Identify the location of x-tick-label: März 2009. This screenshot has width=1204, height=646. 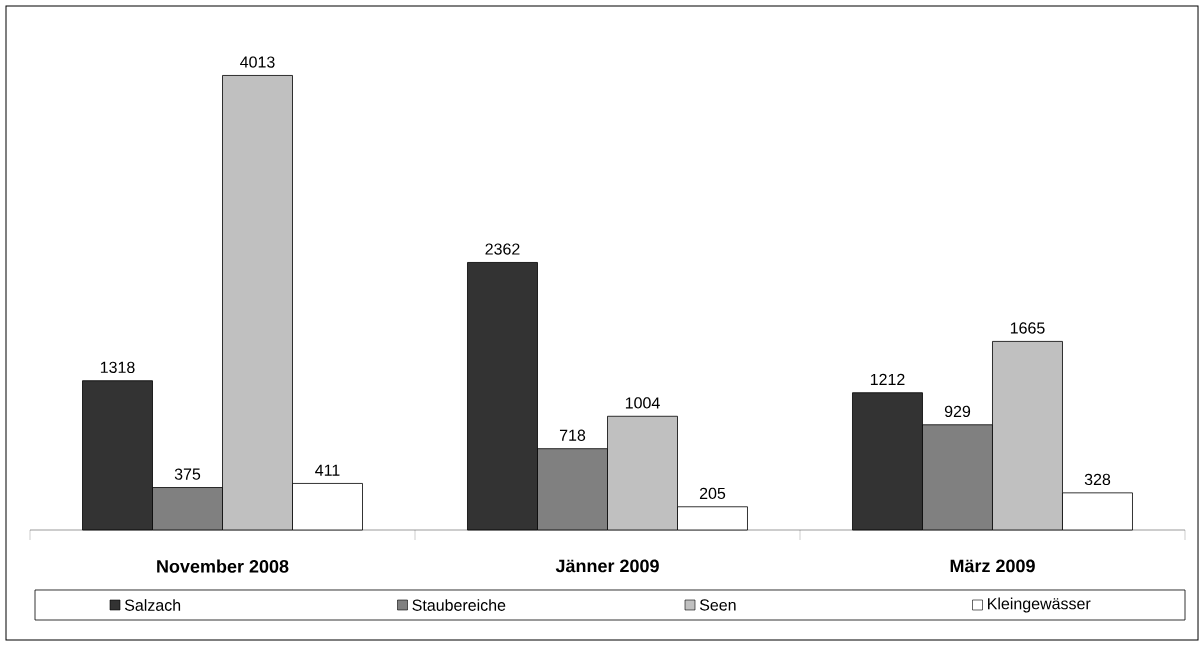
(992, 566).